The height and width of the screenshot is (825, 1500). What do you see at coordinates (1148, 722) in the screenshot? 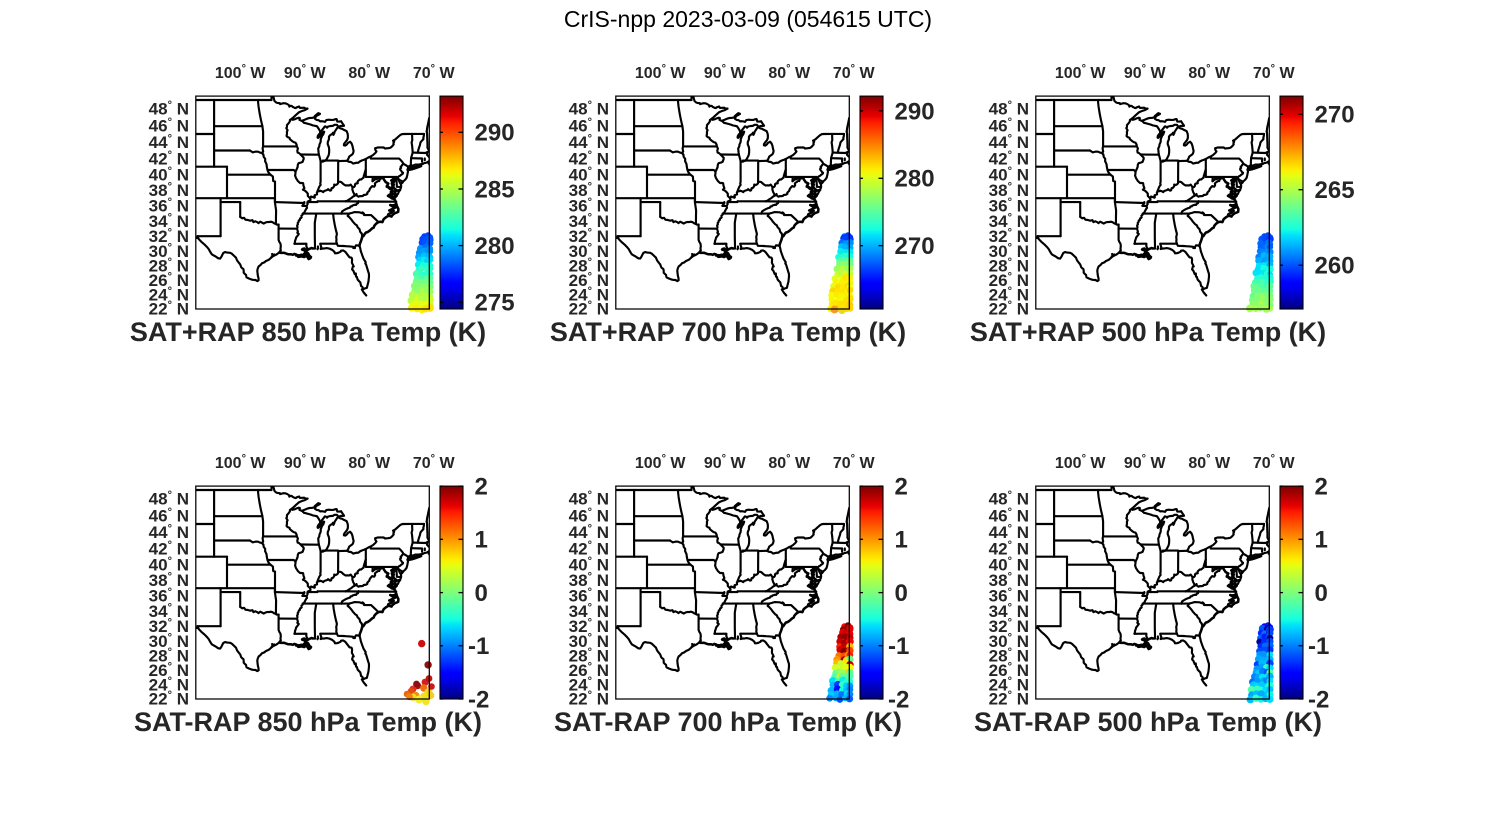
I see `svg-text: SAT-RAP 500 hPa Temp (K)` at bounding box center [1148, 722].